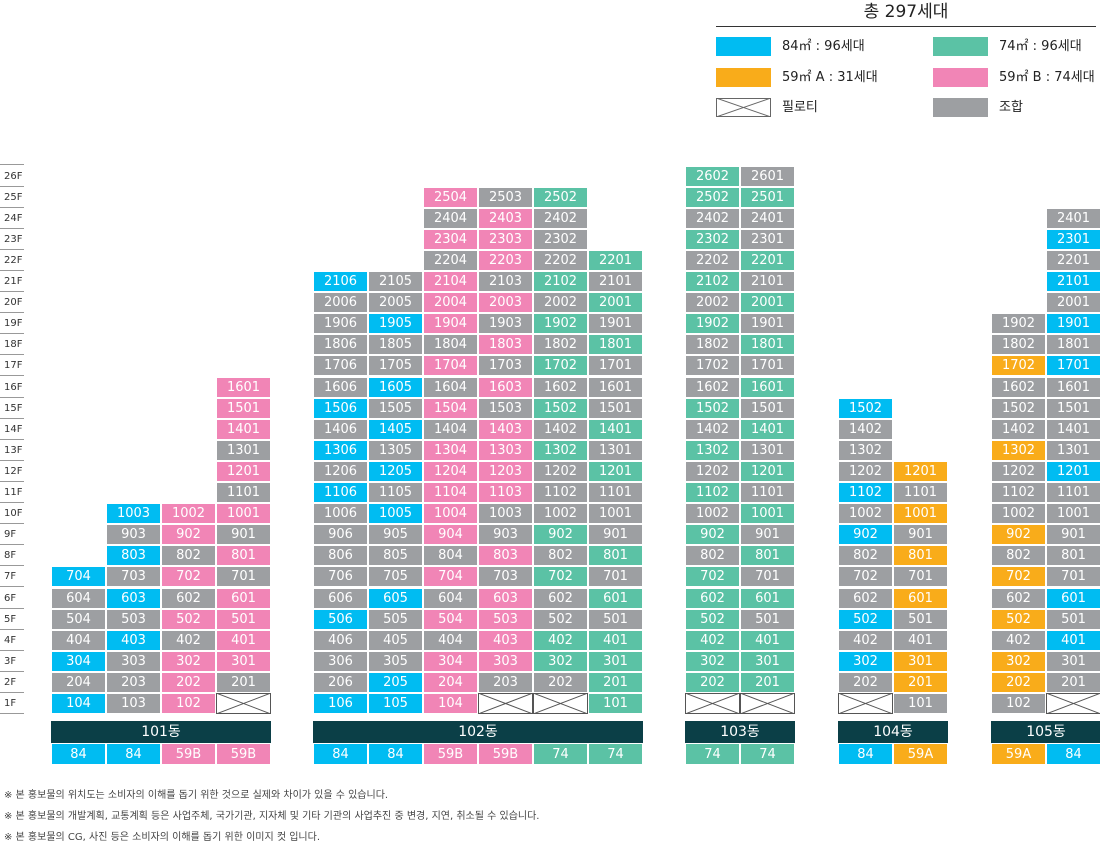  Describe the element at coordinates (615, 429) in the screenshot. I see `unit-cell: 1401` at that location.